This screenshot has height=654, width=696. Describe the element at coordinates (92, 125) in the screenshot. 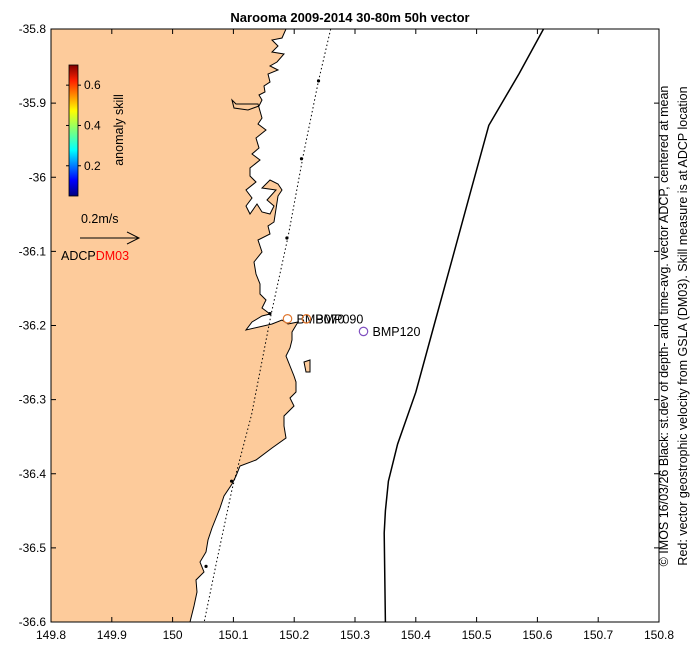

I see `colorbar-tick-label: 0.4` at that location.